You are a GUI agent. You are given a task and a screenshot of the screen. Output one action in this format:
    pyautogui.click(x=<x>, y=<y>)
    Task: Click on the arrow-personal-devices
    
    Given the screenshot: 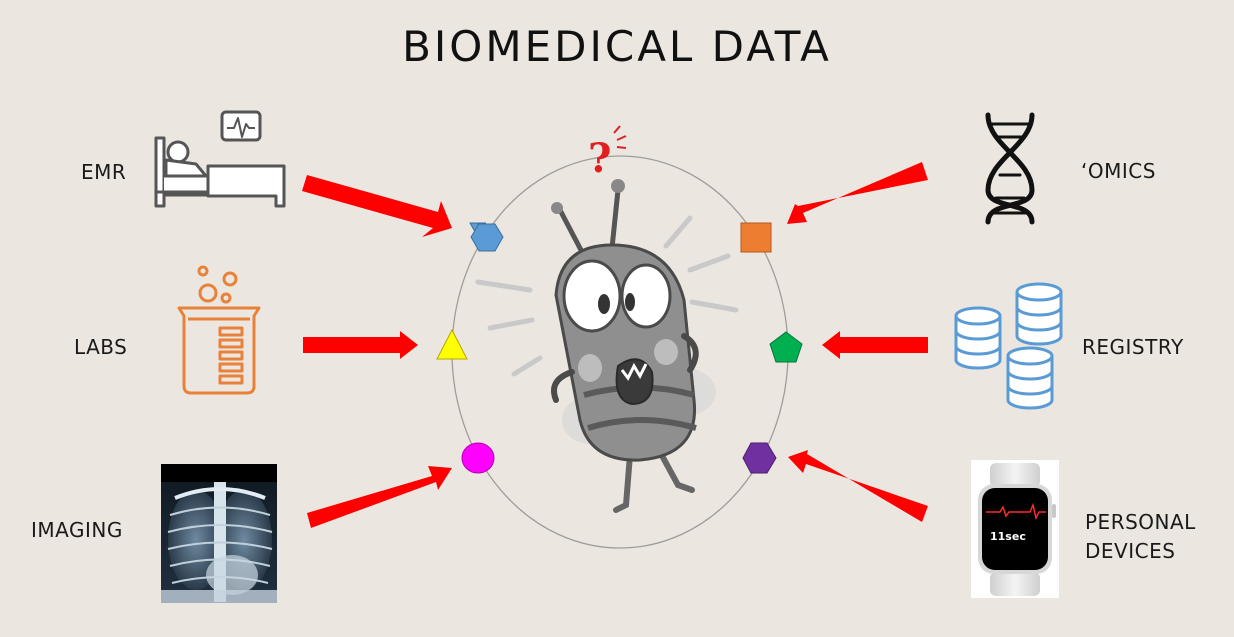 What is the action you would take?
    pyautogui.click(x=858, y=486)
    